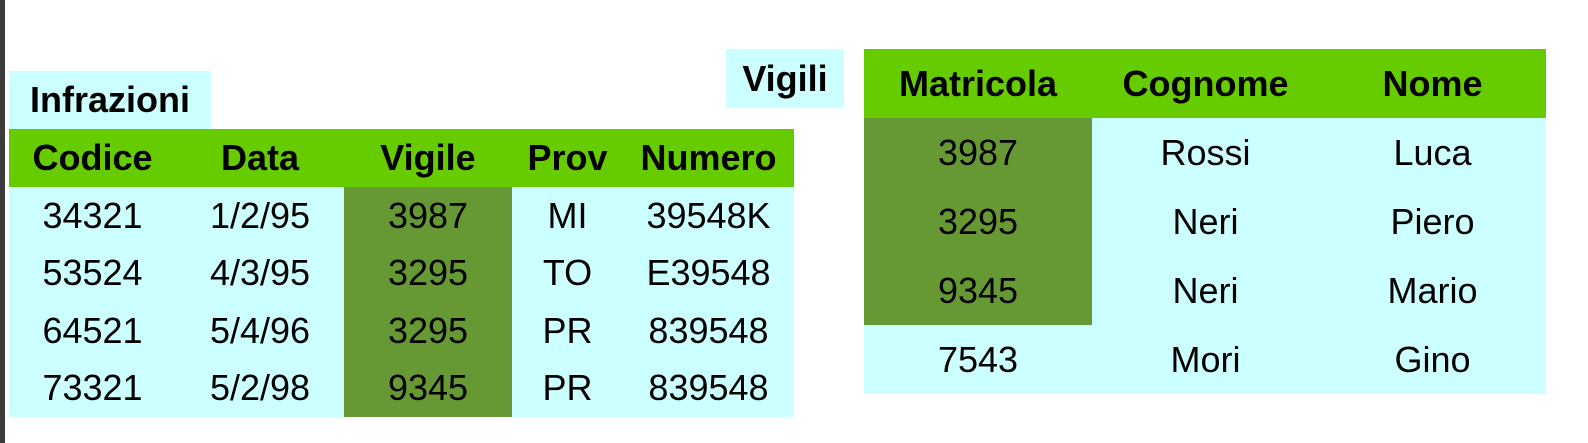  What do you see at coordinates (1432, 359) in the screenshot?
I see `cell-nome: Gino` at bounding box center [1432, 359].